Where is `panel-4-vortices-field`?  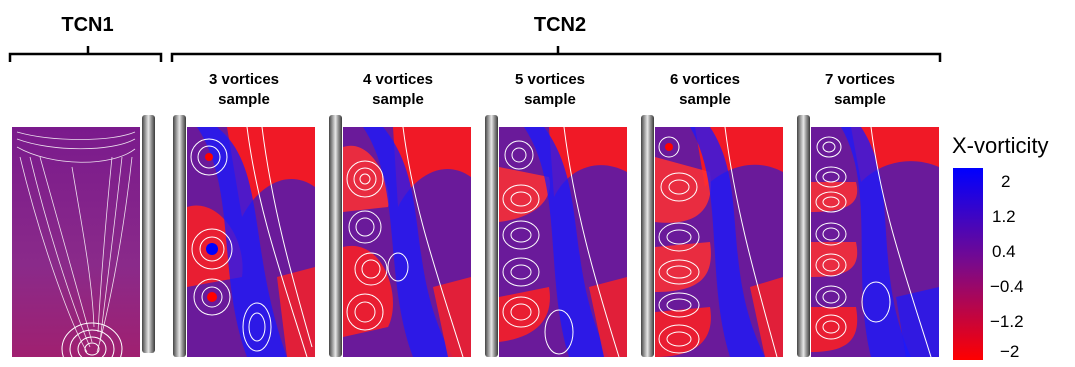
panel-4-vortices-field is located at coordinates (407, 242).